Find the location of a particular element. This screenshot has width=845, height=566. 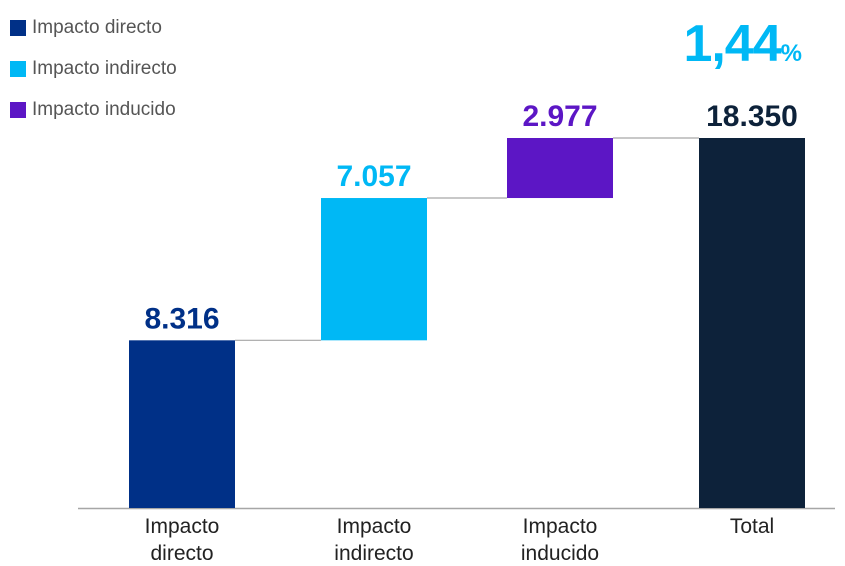

data-label: 7.057 is located at coordinates (373, 176).